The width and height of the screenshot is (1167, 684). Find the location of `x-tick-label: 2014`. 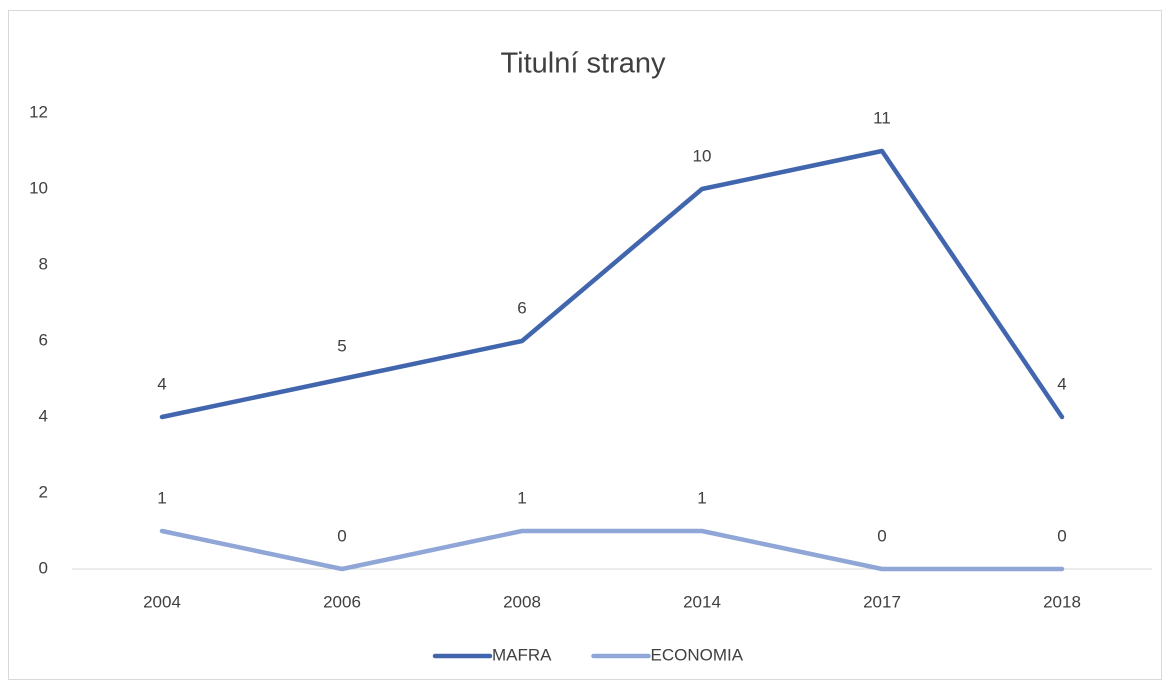

x-tick-label: 2014 is located at coordinates (702, 601).